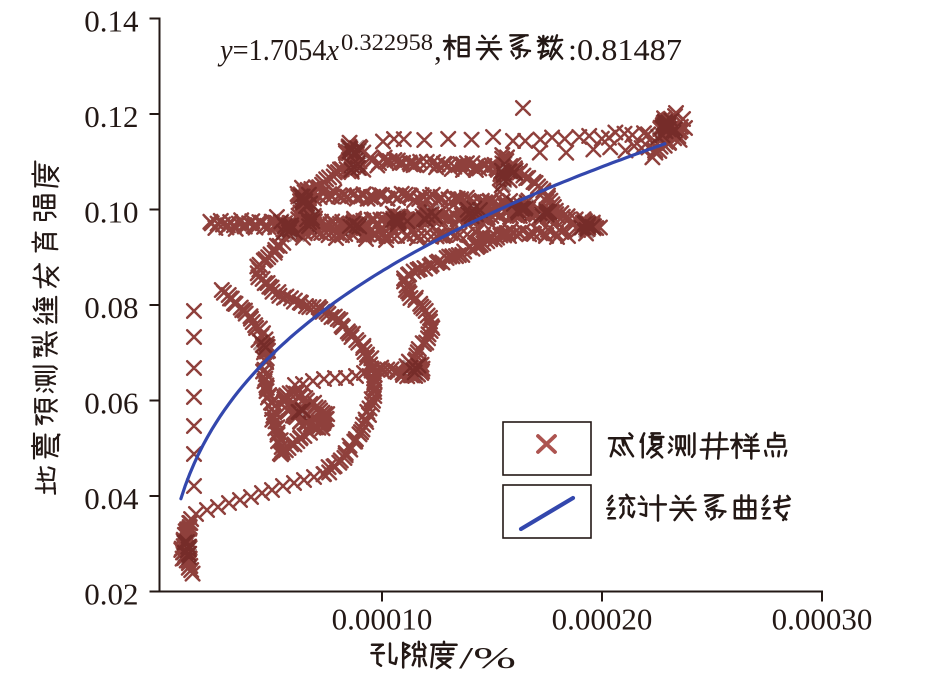 This screenshot has height=682, width=945. What do you see at coordinates (822, 619) in the screenshot?
I see `svg-text: 0.00030` at bounding box center [822, 619].